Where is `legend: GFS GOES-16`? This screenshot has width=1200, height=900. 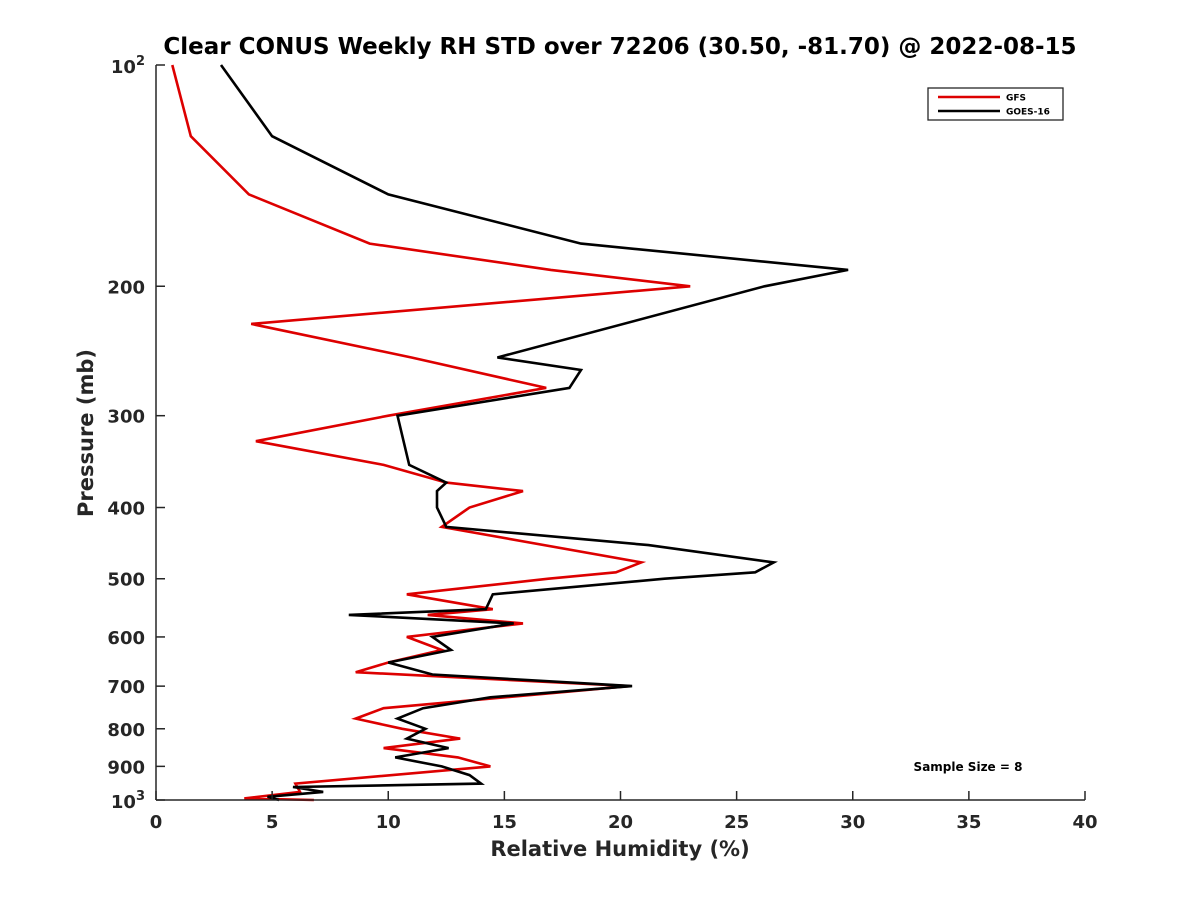
legend: GFS GOES-16 is located at coordinates (995, 104).